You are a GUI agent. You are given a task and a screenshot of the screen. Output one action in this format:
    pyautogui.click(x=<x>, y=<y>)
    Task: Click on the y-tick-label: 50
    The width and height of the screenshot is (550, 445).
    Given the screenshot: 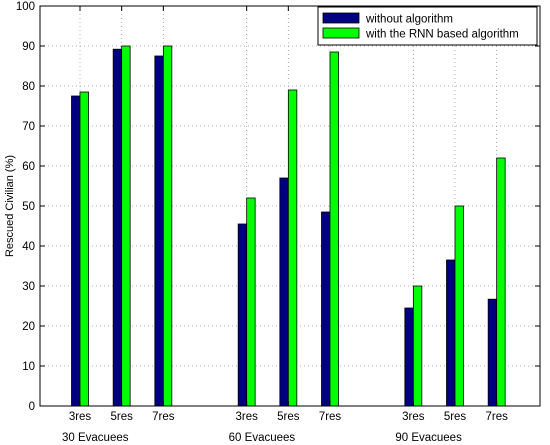 What is the action you would take?
    pyautogui.click(x=28, y=207)
    